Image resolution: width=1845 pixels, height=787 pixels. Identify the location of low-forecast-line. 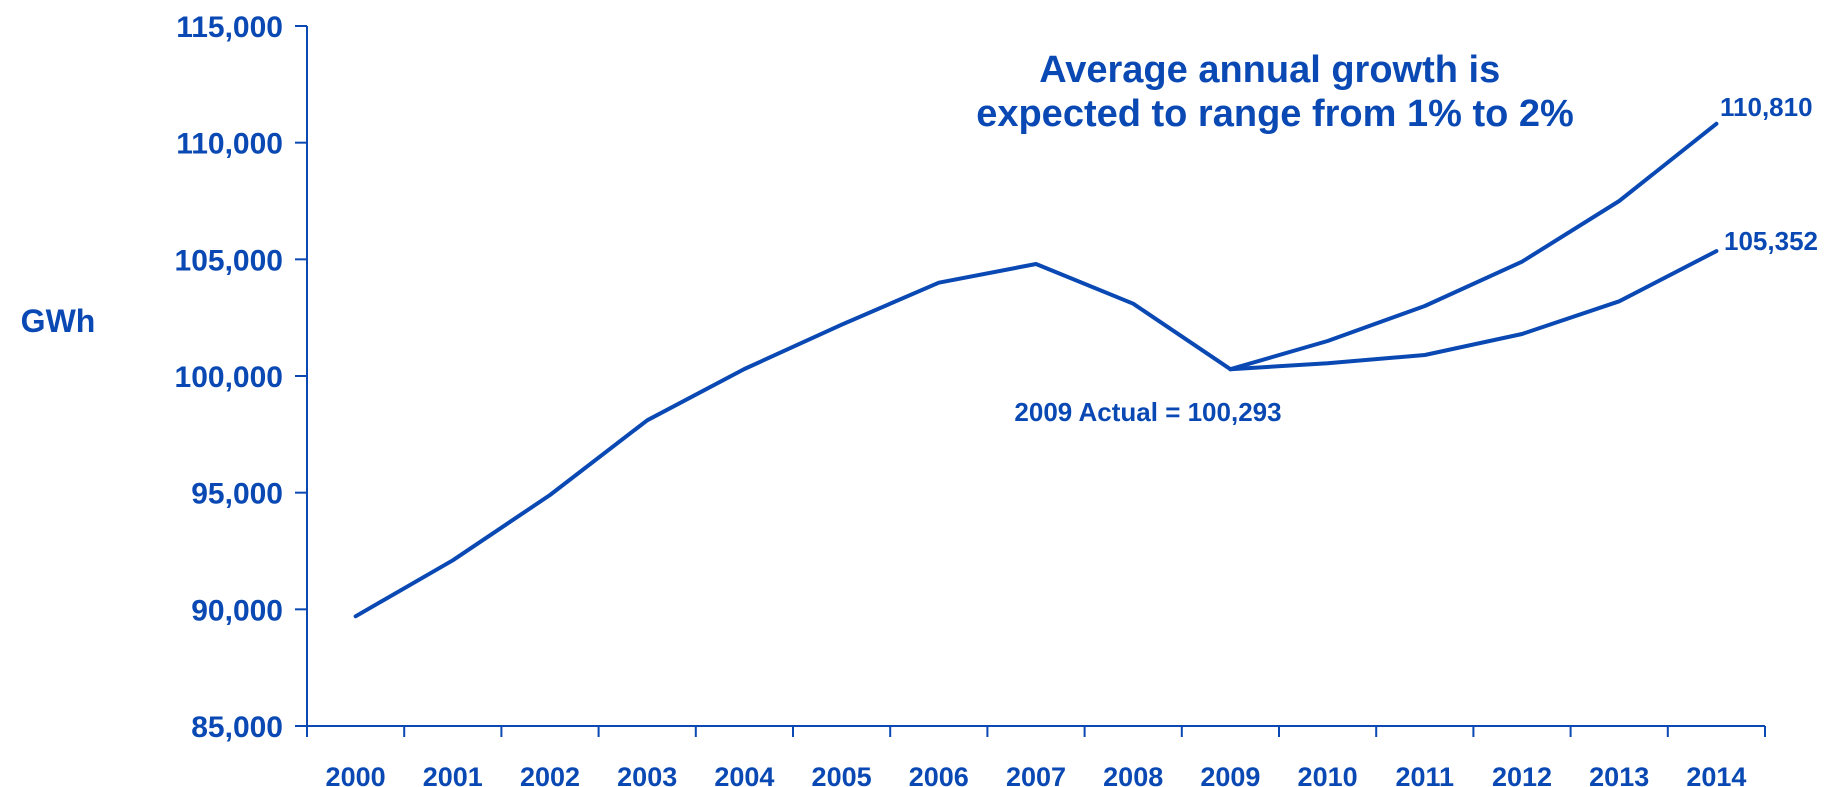
(1473, 310).